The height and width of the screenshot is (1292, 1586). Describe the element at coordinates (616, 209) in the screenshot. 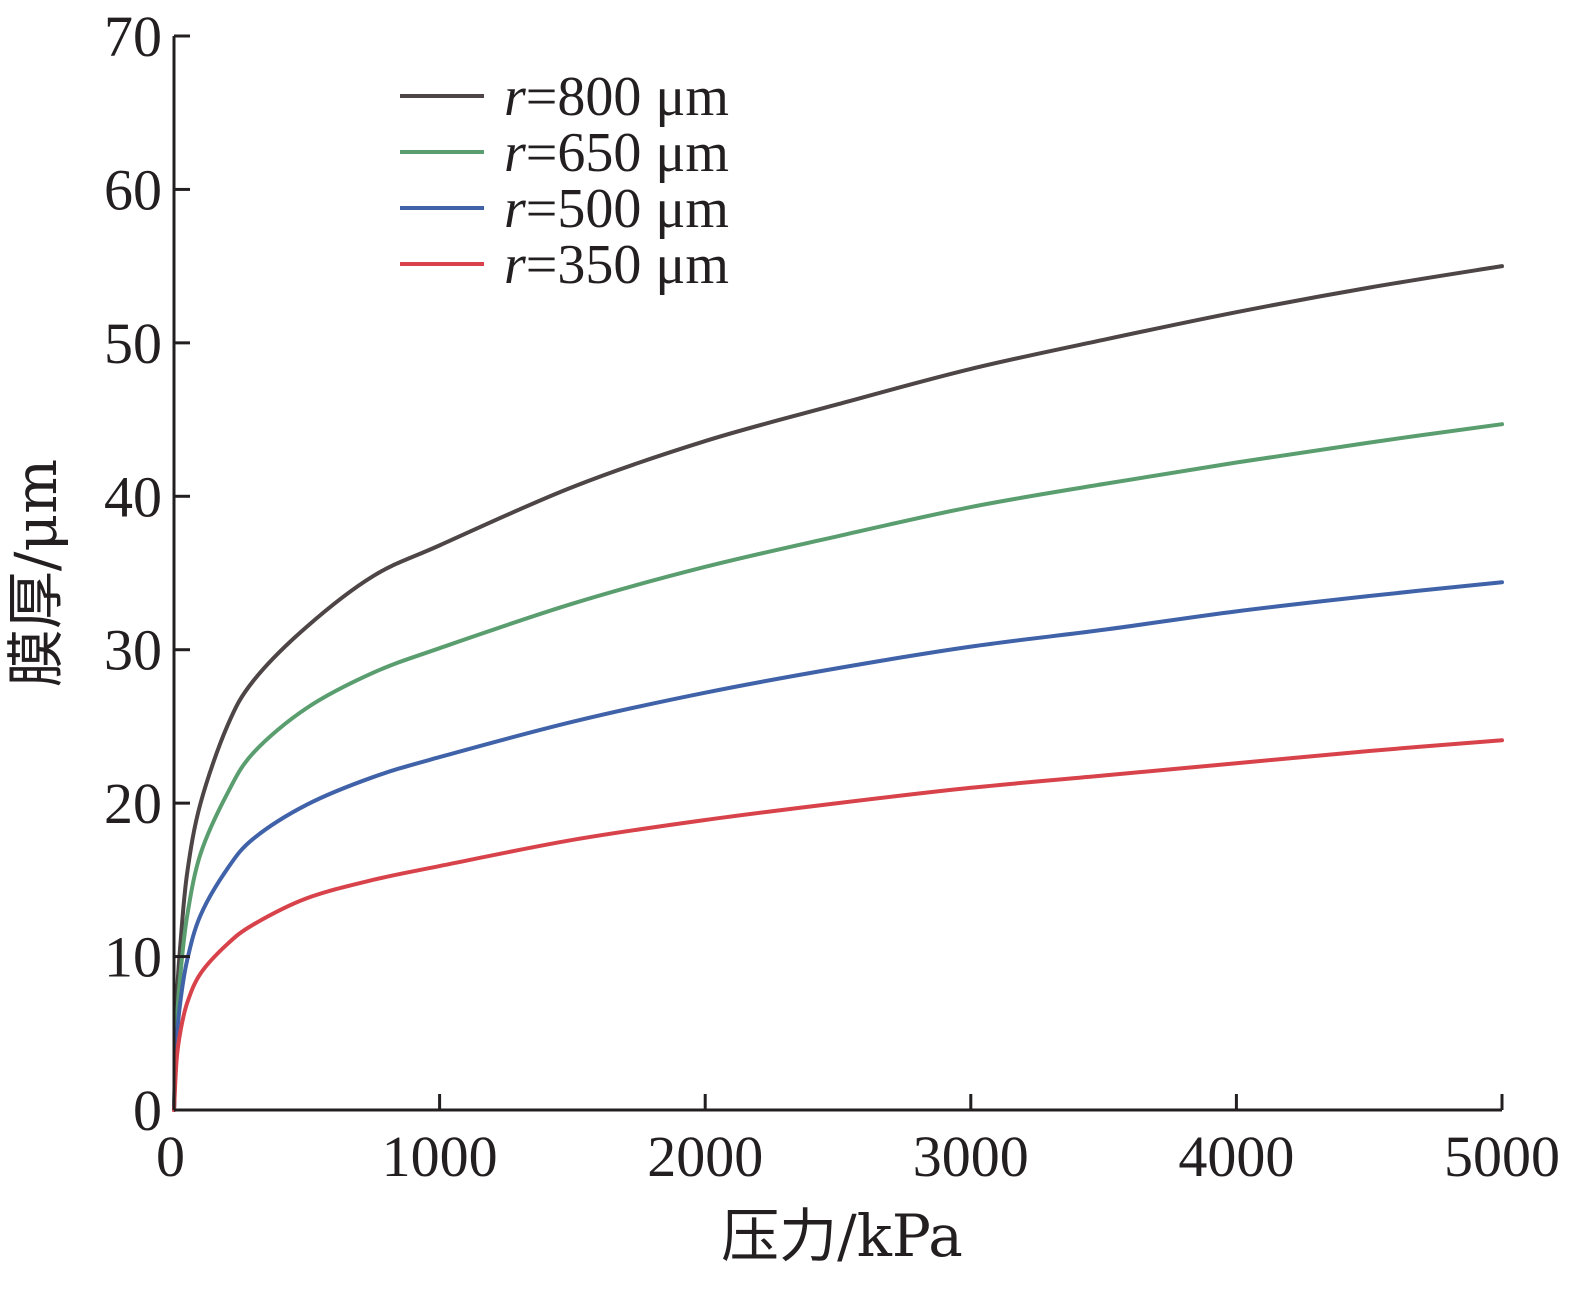

I see `legend-entry: r=500 μm` at that location.